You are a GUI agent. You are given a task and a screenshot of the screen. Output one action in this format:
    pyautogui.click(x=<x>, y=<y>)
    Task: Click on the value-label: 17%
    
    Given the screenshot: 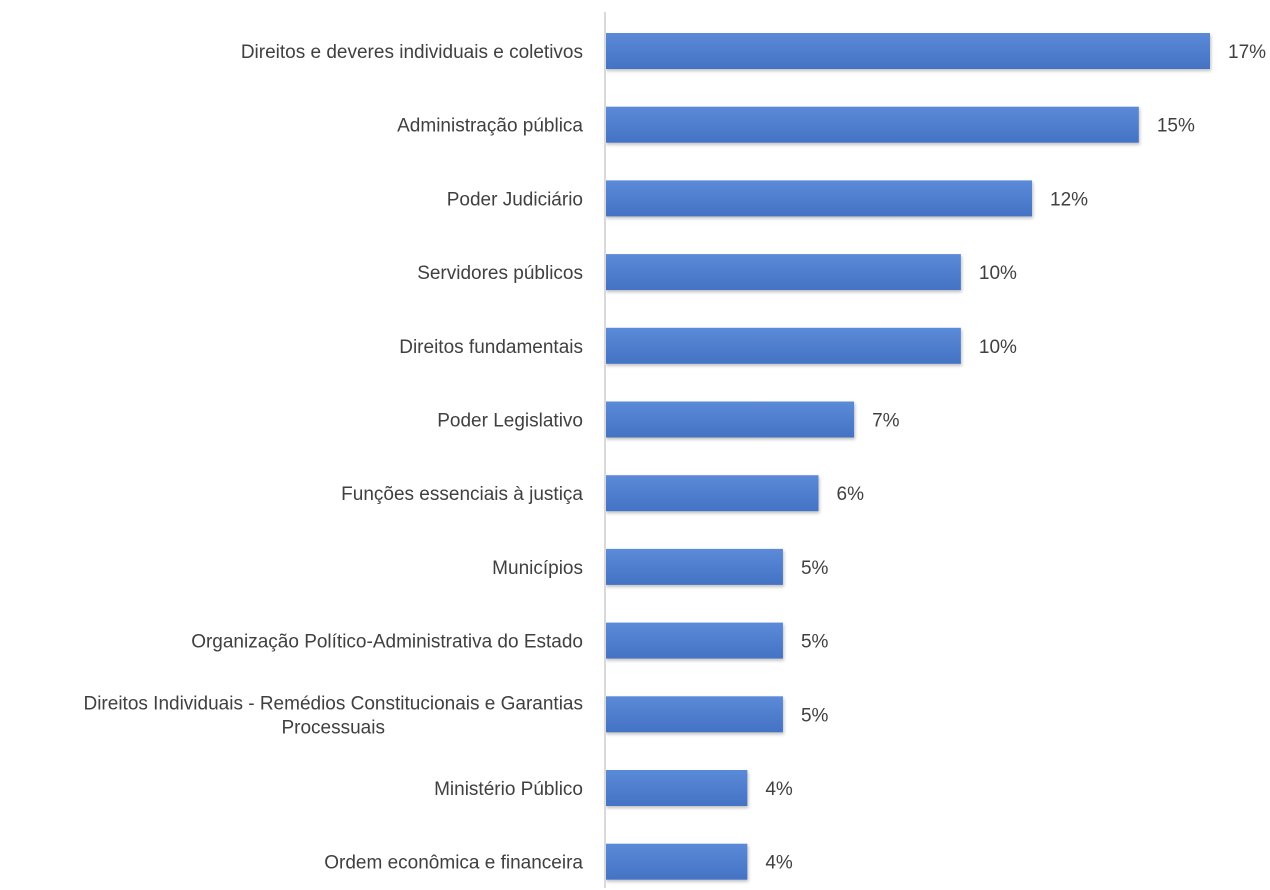 What is the action you would take?
    pyautogui.click(x=1247, y=52)
    